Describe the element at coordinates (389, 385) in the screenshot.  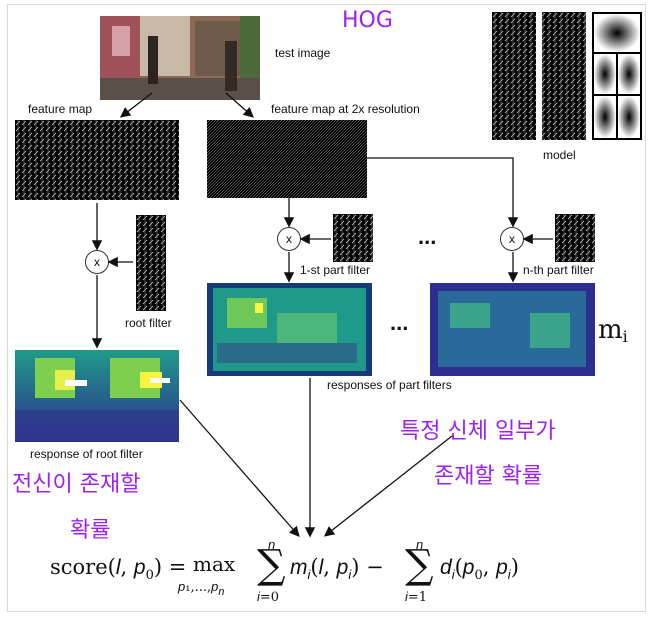
I see `part-responses-label: responses of part filters` at that location.